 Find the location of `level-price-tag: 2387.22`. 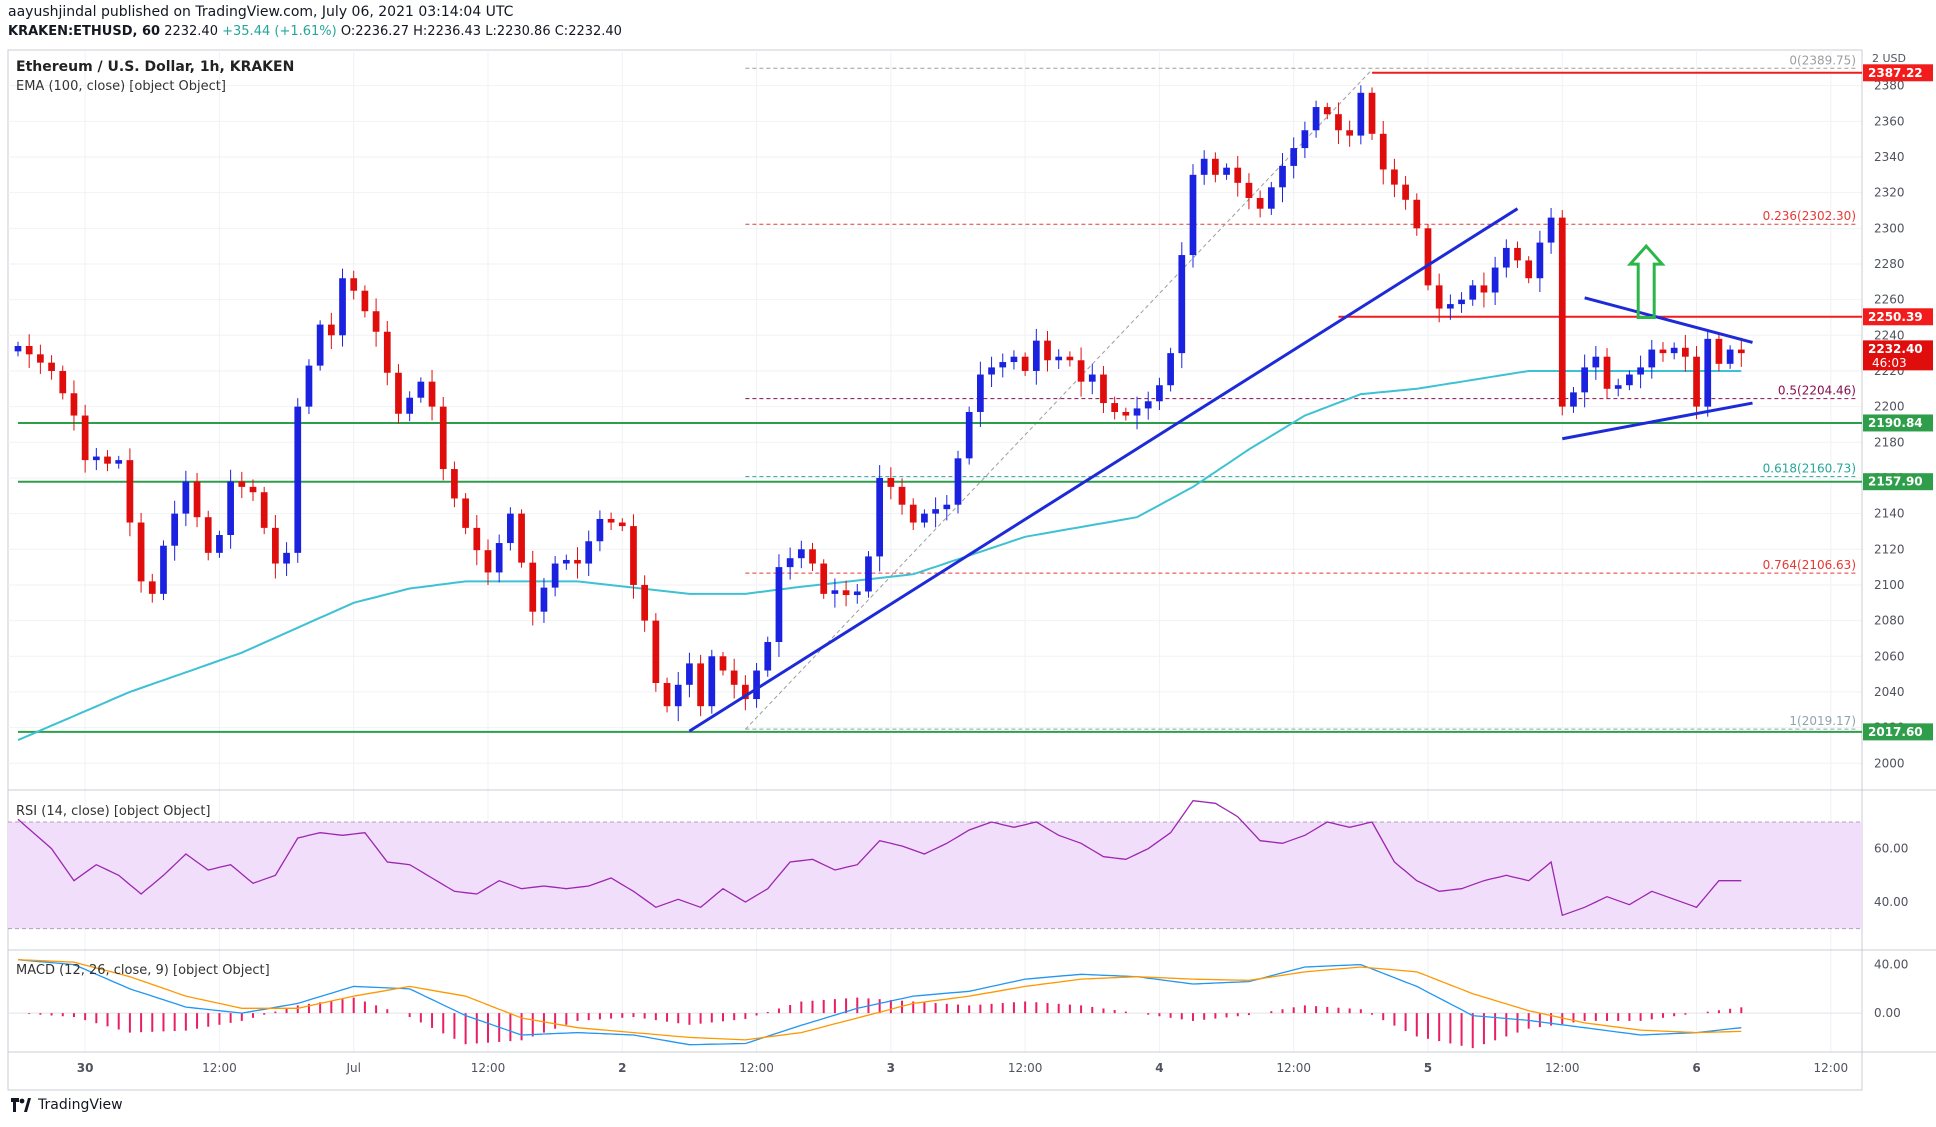

level-price-tag: 2387.22 is located at coordinates (1895, 73).